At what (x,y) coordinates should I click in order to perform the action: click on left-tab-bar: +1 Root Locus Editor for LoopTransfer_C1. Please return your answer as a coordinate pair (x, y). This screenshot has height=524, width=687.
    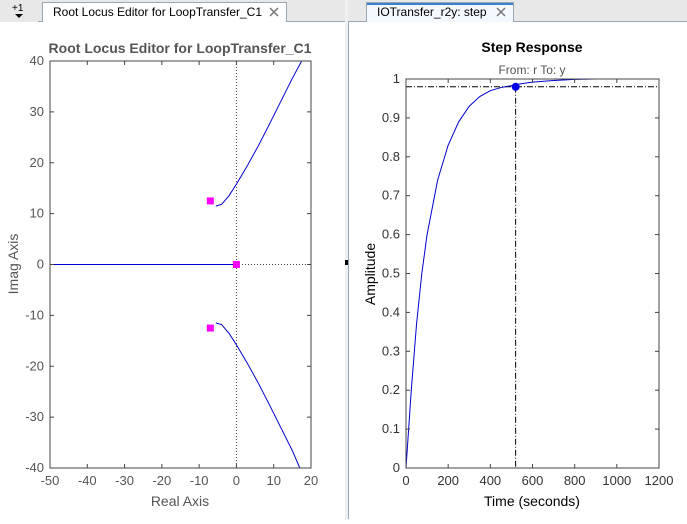
    Looking at the image, I should click on (172, 11).